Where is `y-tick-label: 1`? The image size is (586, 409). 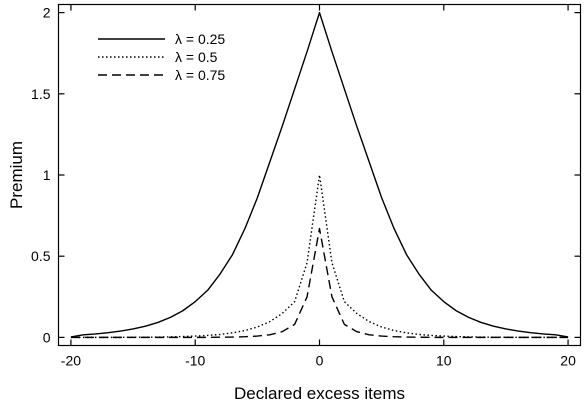
y-tick-label: 1 is located at coordinates (47, 175).